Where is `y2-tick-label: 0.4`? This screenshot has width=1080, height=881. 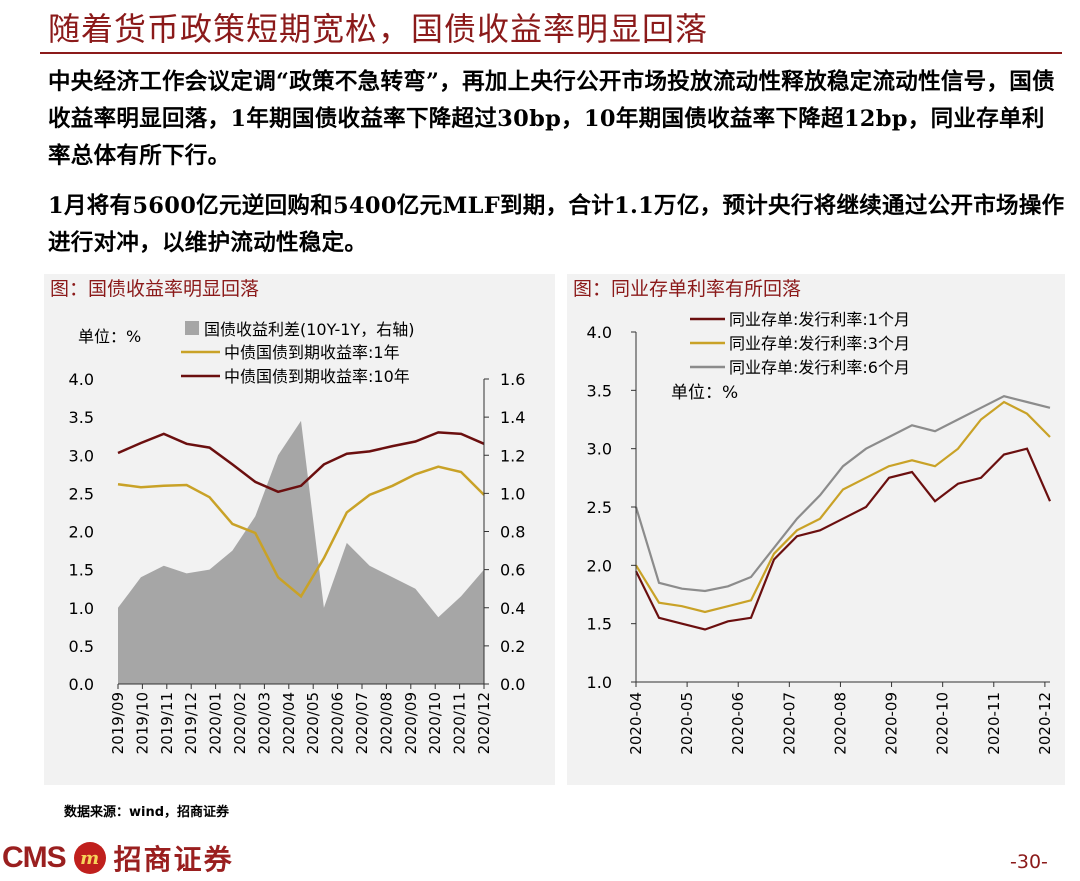 y2-tick-label: 0.4 is located at coordinates (512, 608).